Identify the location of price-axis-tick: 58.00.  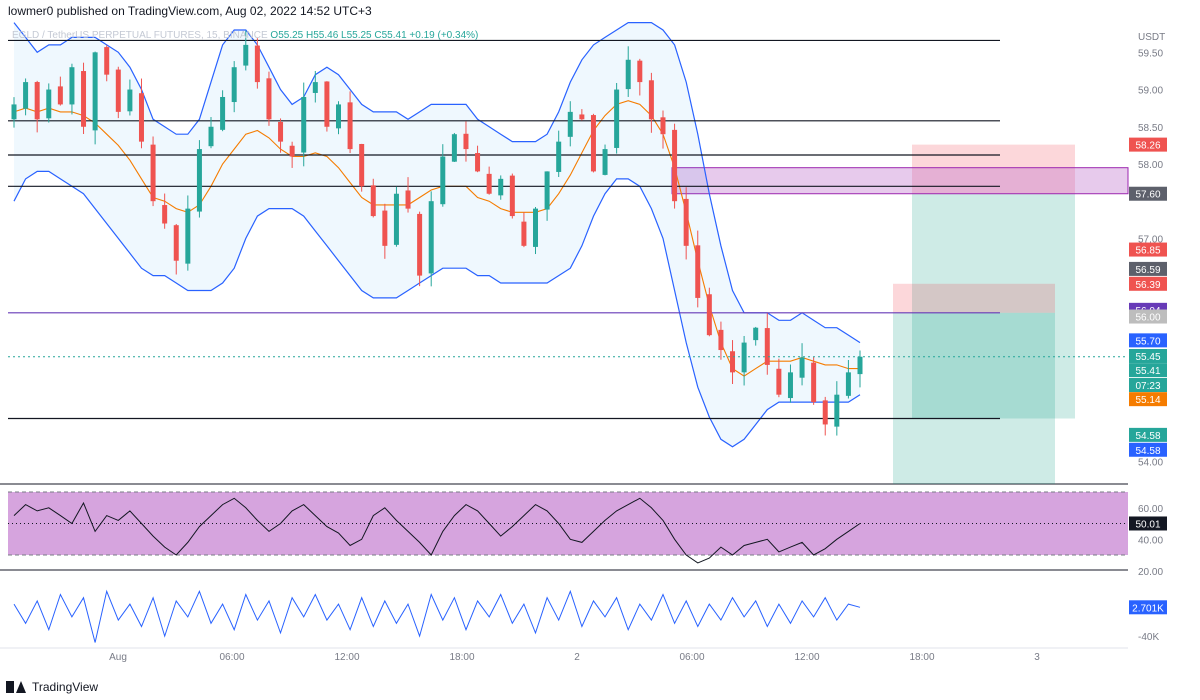
(1150, 165).